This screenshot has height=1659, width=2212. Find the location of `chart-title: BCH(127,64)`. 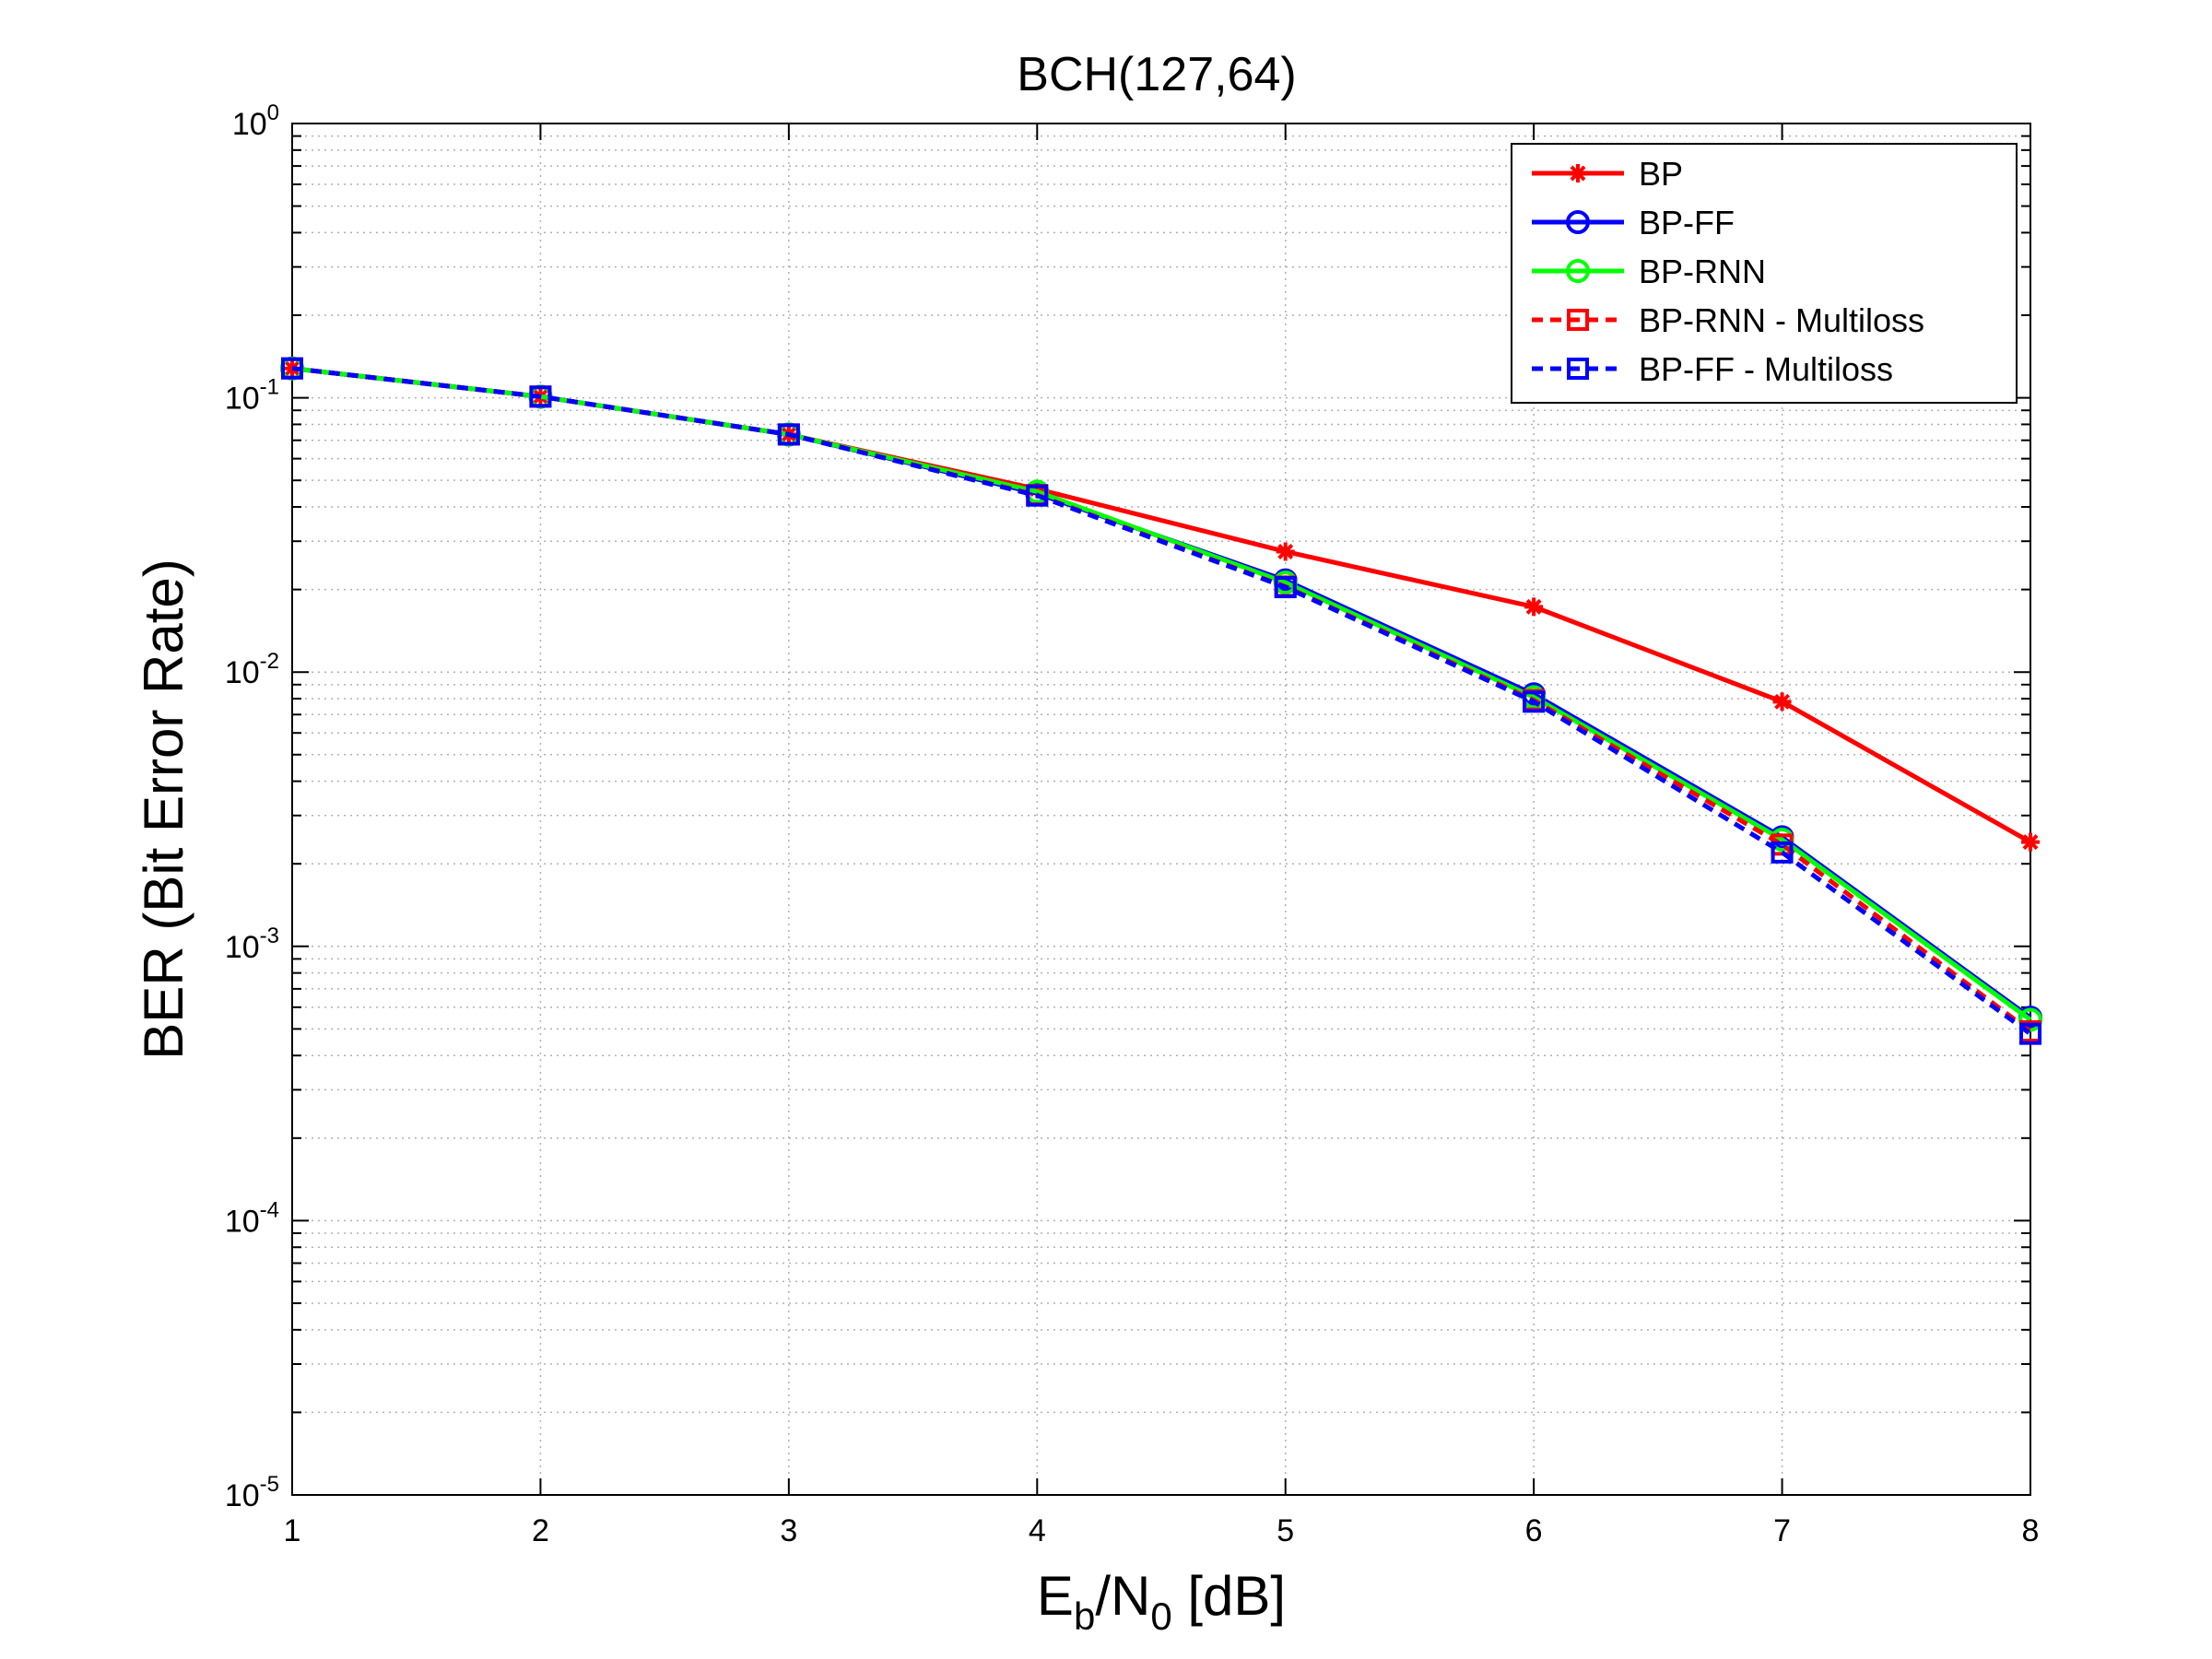

chart-title: BCH(127,64) is located at coordinates (1156, 74).